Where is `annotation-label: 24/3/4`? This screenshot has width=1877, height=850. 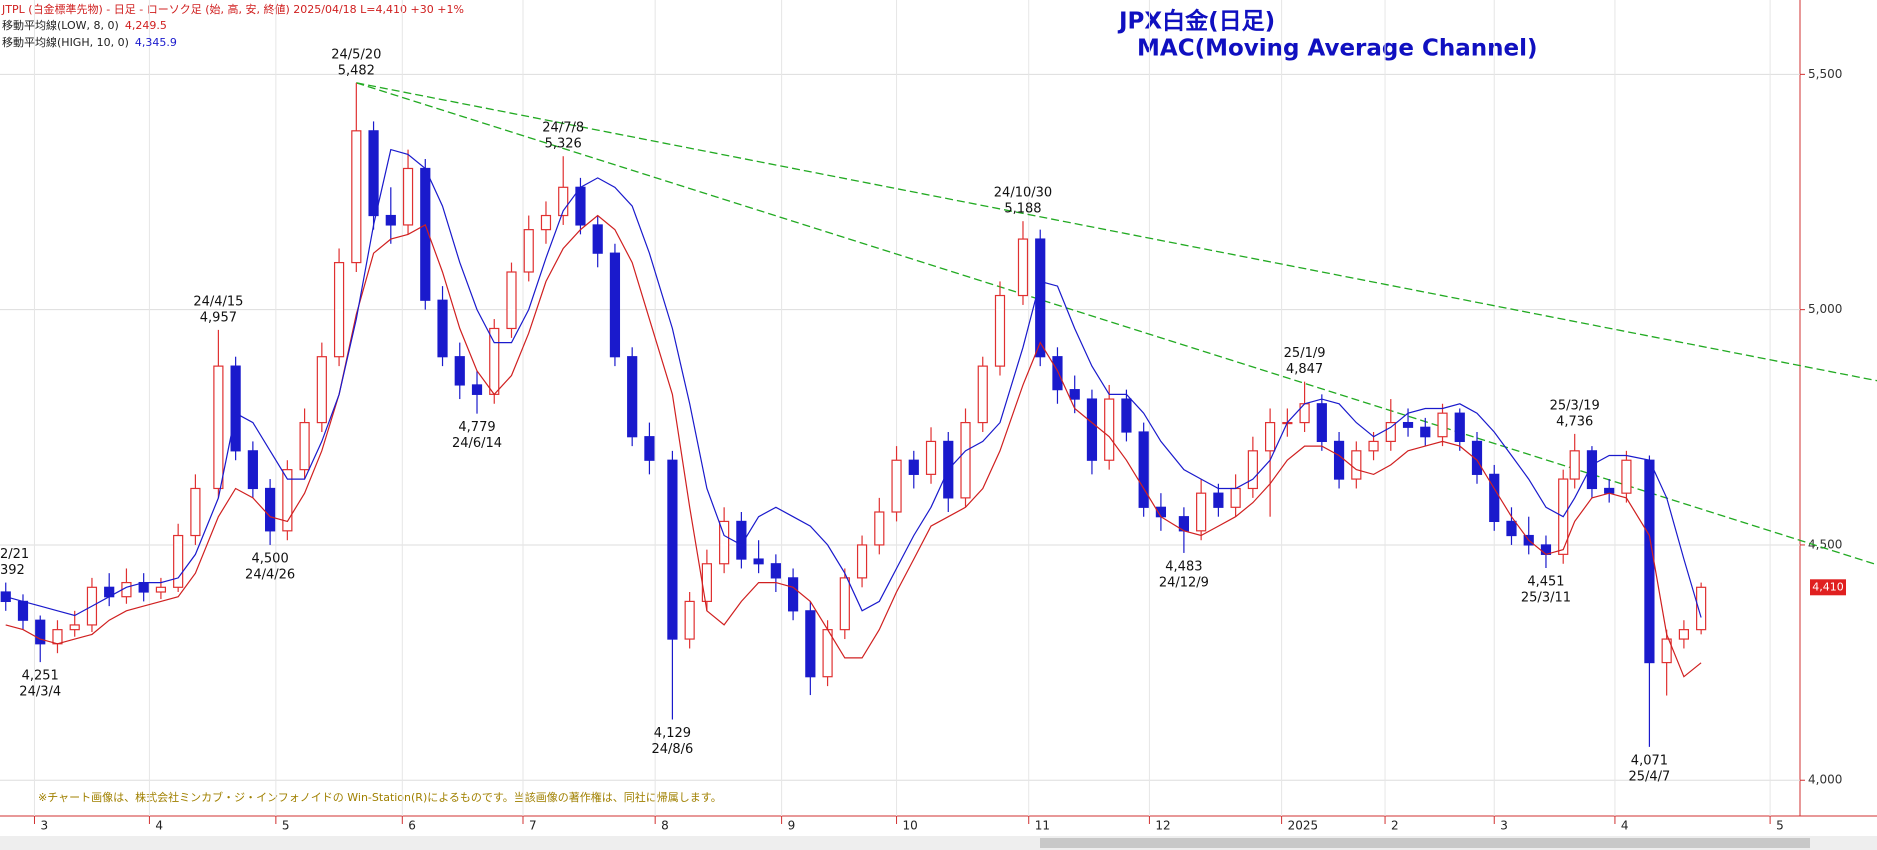
annotation-label: 24/3/4 is located at coordinates (40, 692).